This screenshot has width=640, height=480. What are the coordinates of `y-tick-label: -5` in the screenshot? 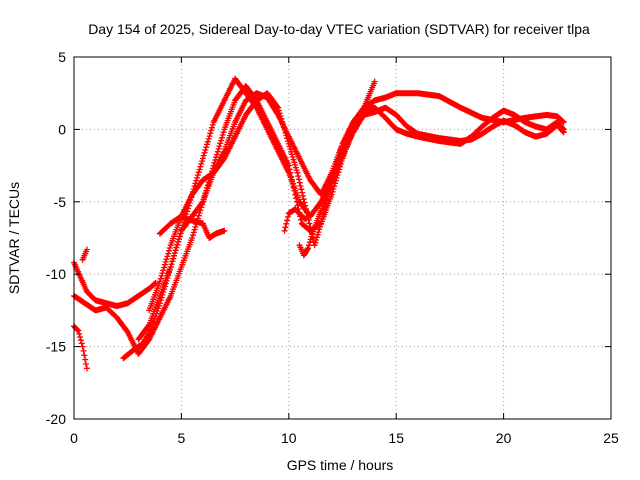 It's located at (60, 202).